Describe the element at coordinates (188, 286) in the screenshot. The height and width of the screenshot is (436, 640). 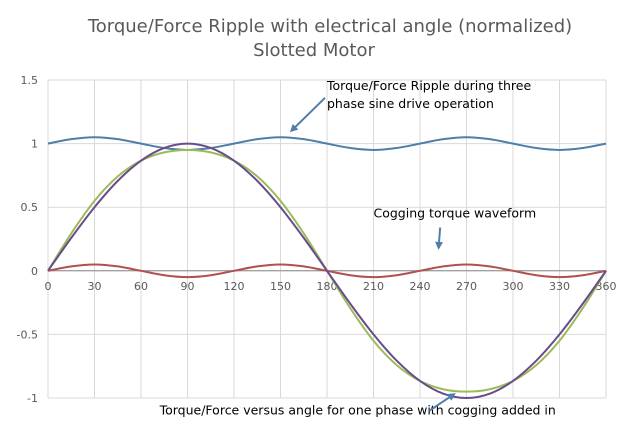
I see `x-tick-label: 90` at that location.